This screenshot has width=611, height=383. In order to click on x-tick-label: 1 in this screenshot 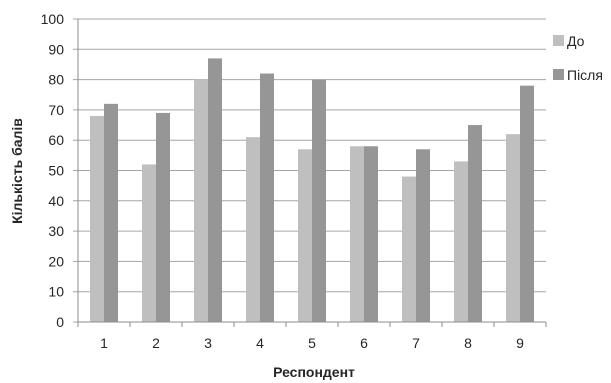, I will do `click(104, 343)`.